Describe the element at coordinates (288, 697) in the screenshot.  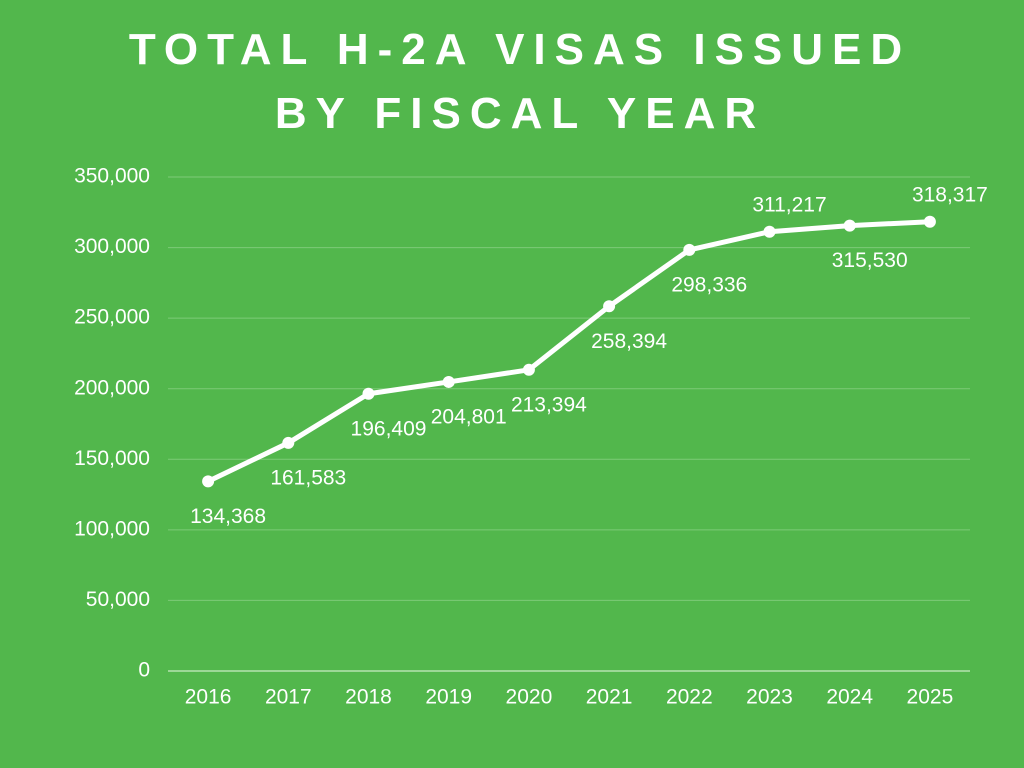
I see `x-tick-label: 2017` at that location.